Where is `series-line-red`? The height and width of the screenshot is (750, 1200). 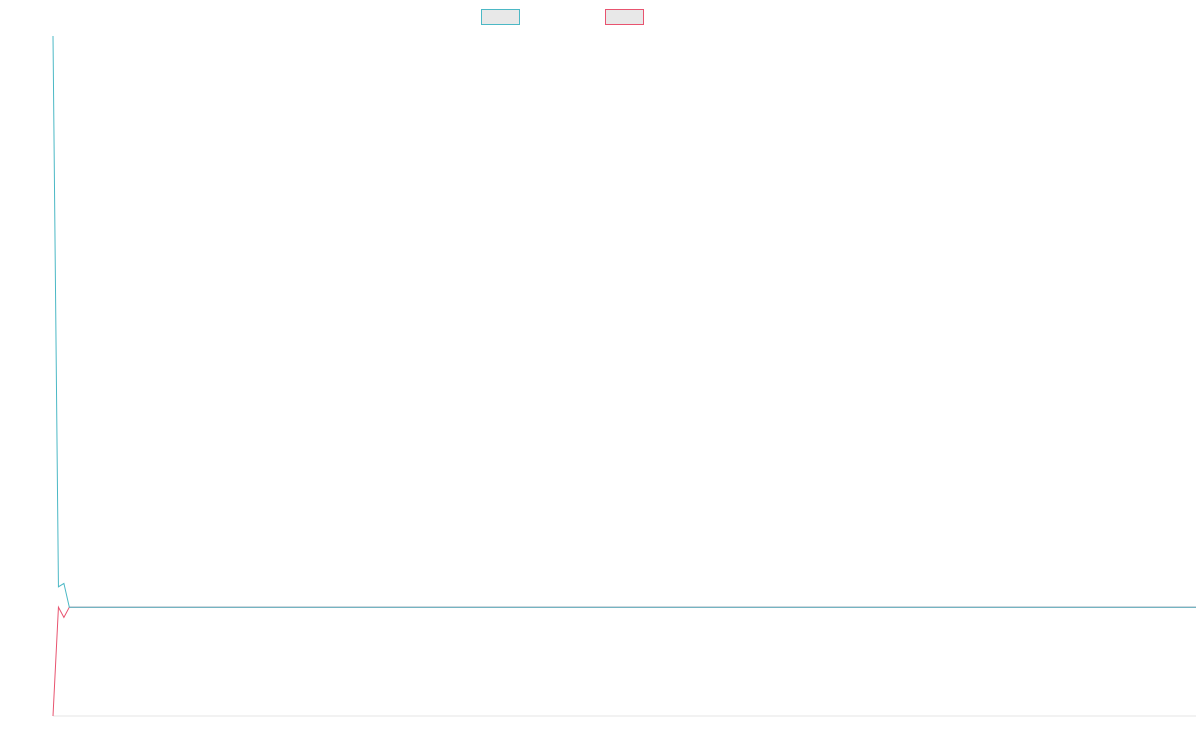
series-line-red is located at coordinates (624, 661).